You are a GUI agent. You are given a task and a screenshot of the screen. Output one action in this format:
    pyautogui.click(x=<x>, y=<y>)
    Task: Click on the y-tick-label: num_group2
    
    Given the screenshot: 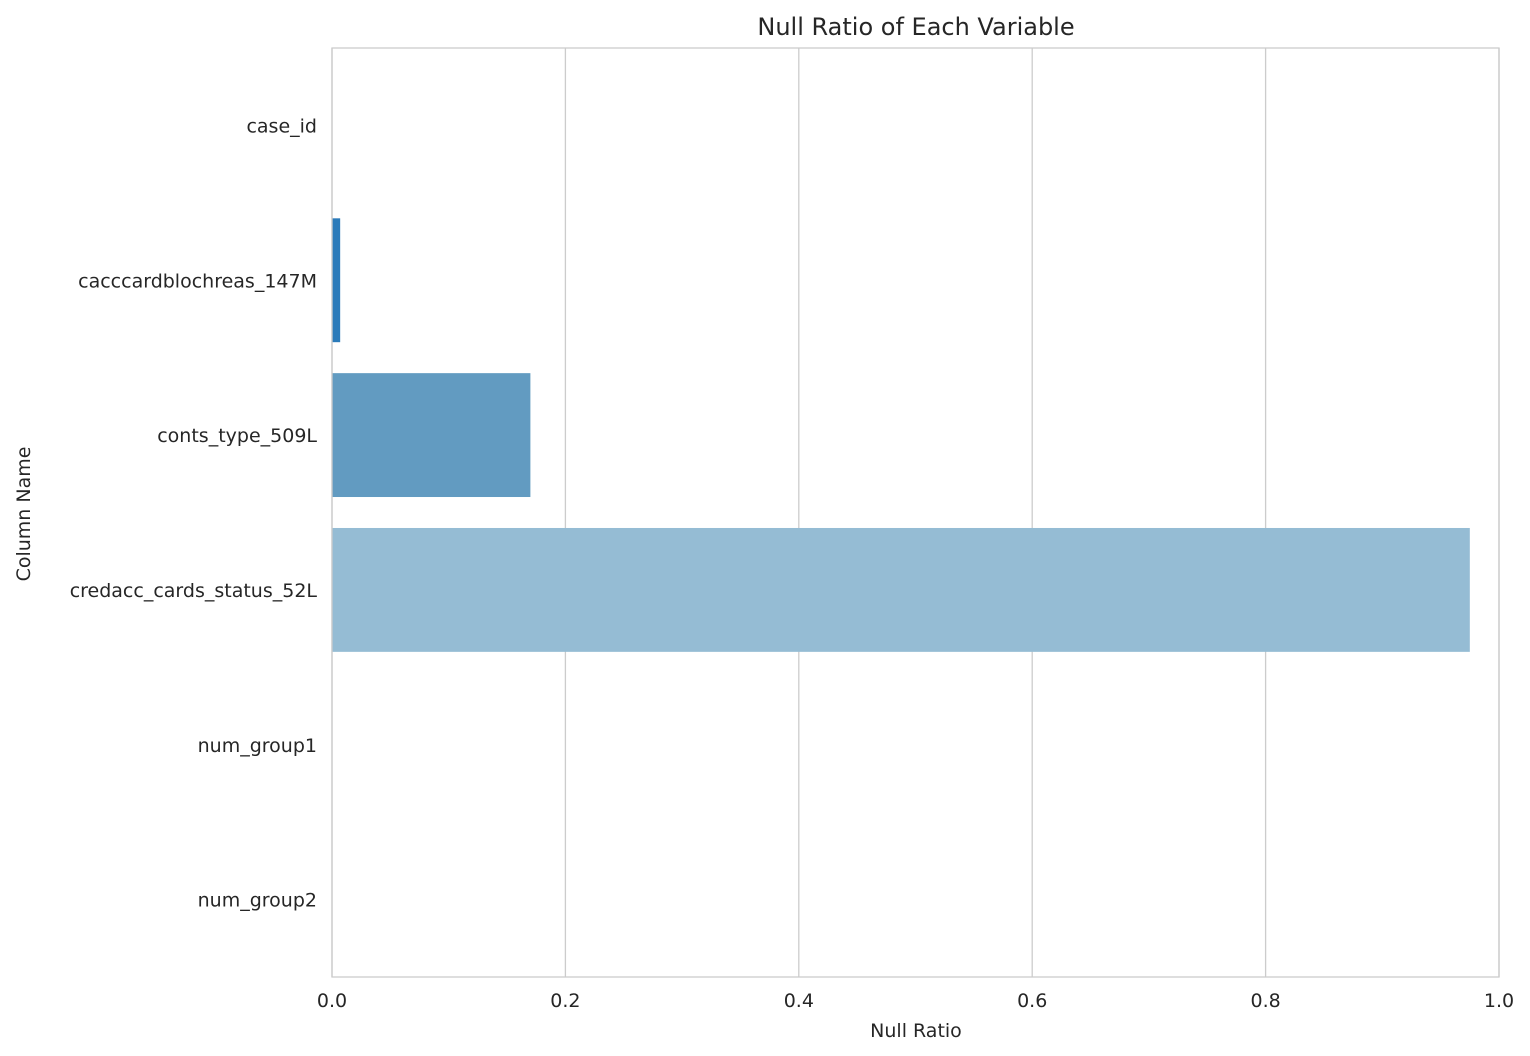 What is the action you would take?
    pyautogui.click(x=257, y=901)
    